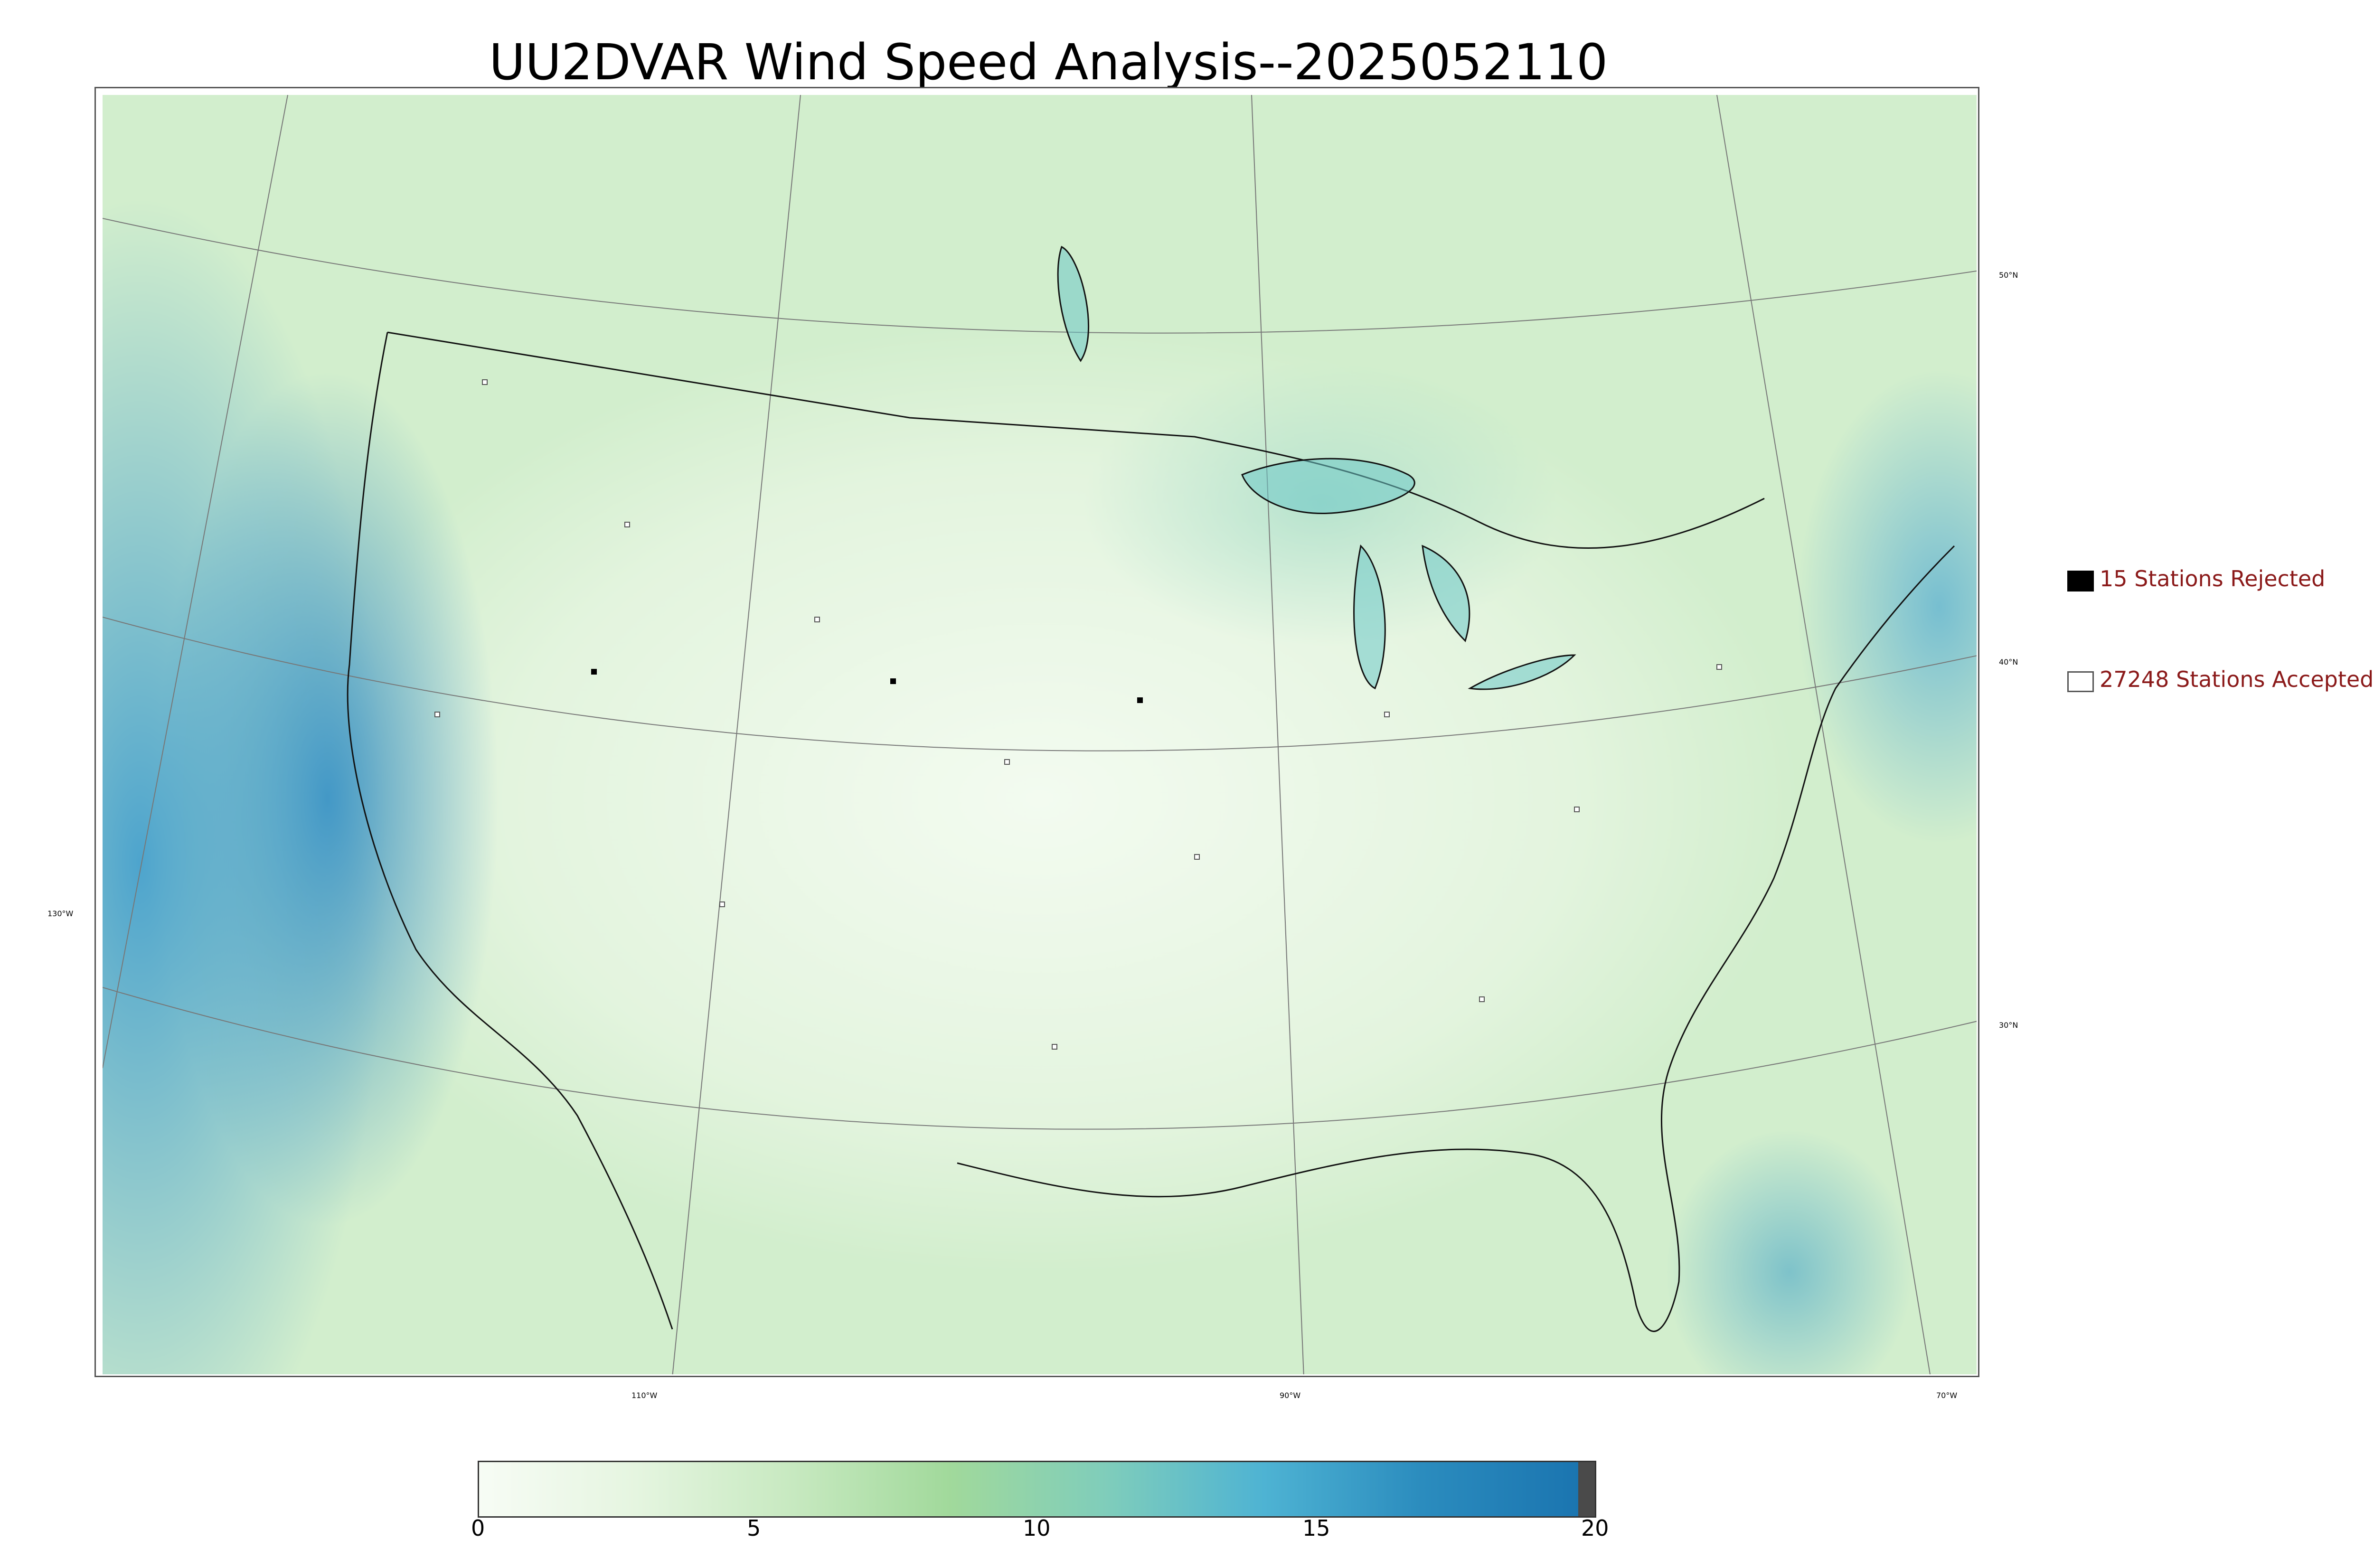  I want to click on west-coastline, so click(510, 831).